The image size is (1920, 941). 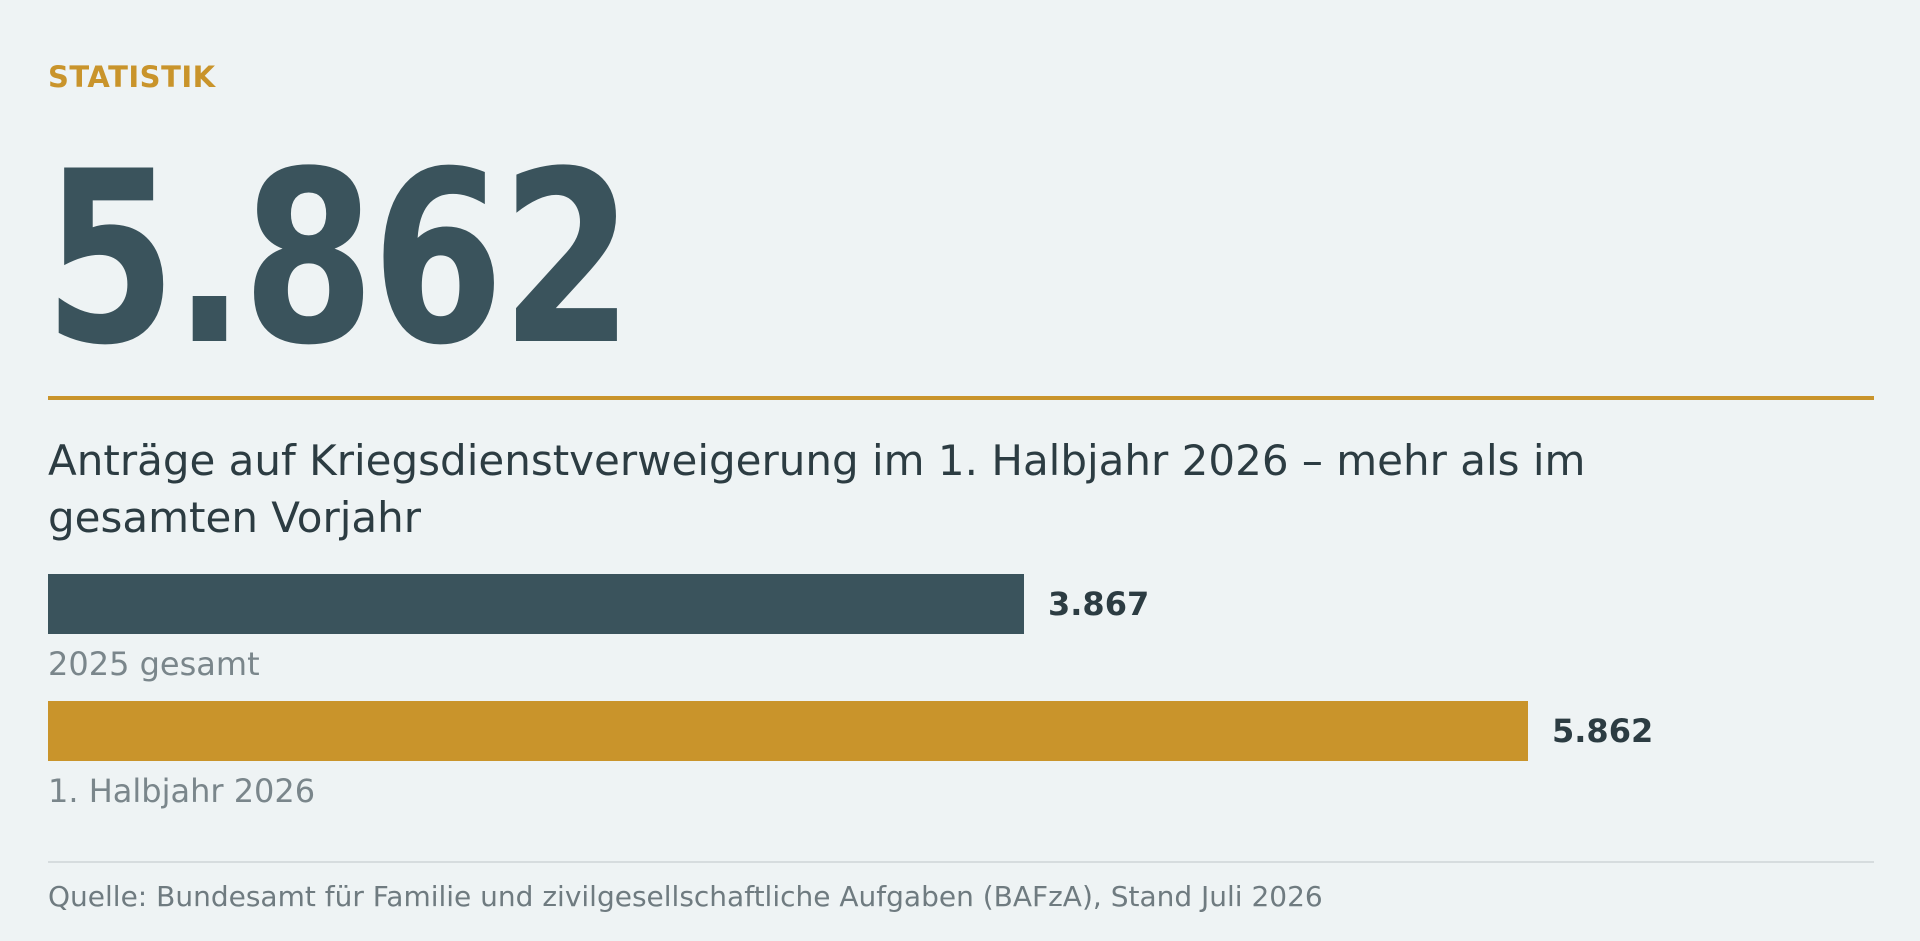 I want to click on bar-category-label: 1. Halbjahr 2026, so click(x=182, y=791).